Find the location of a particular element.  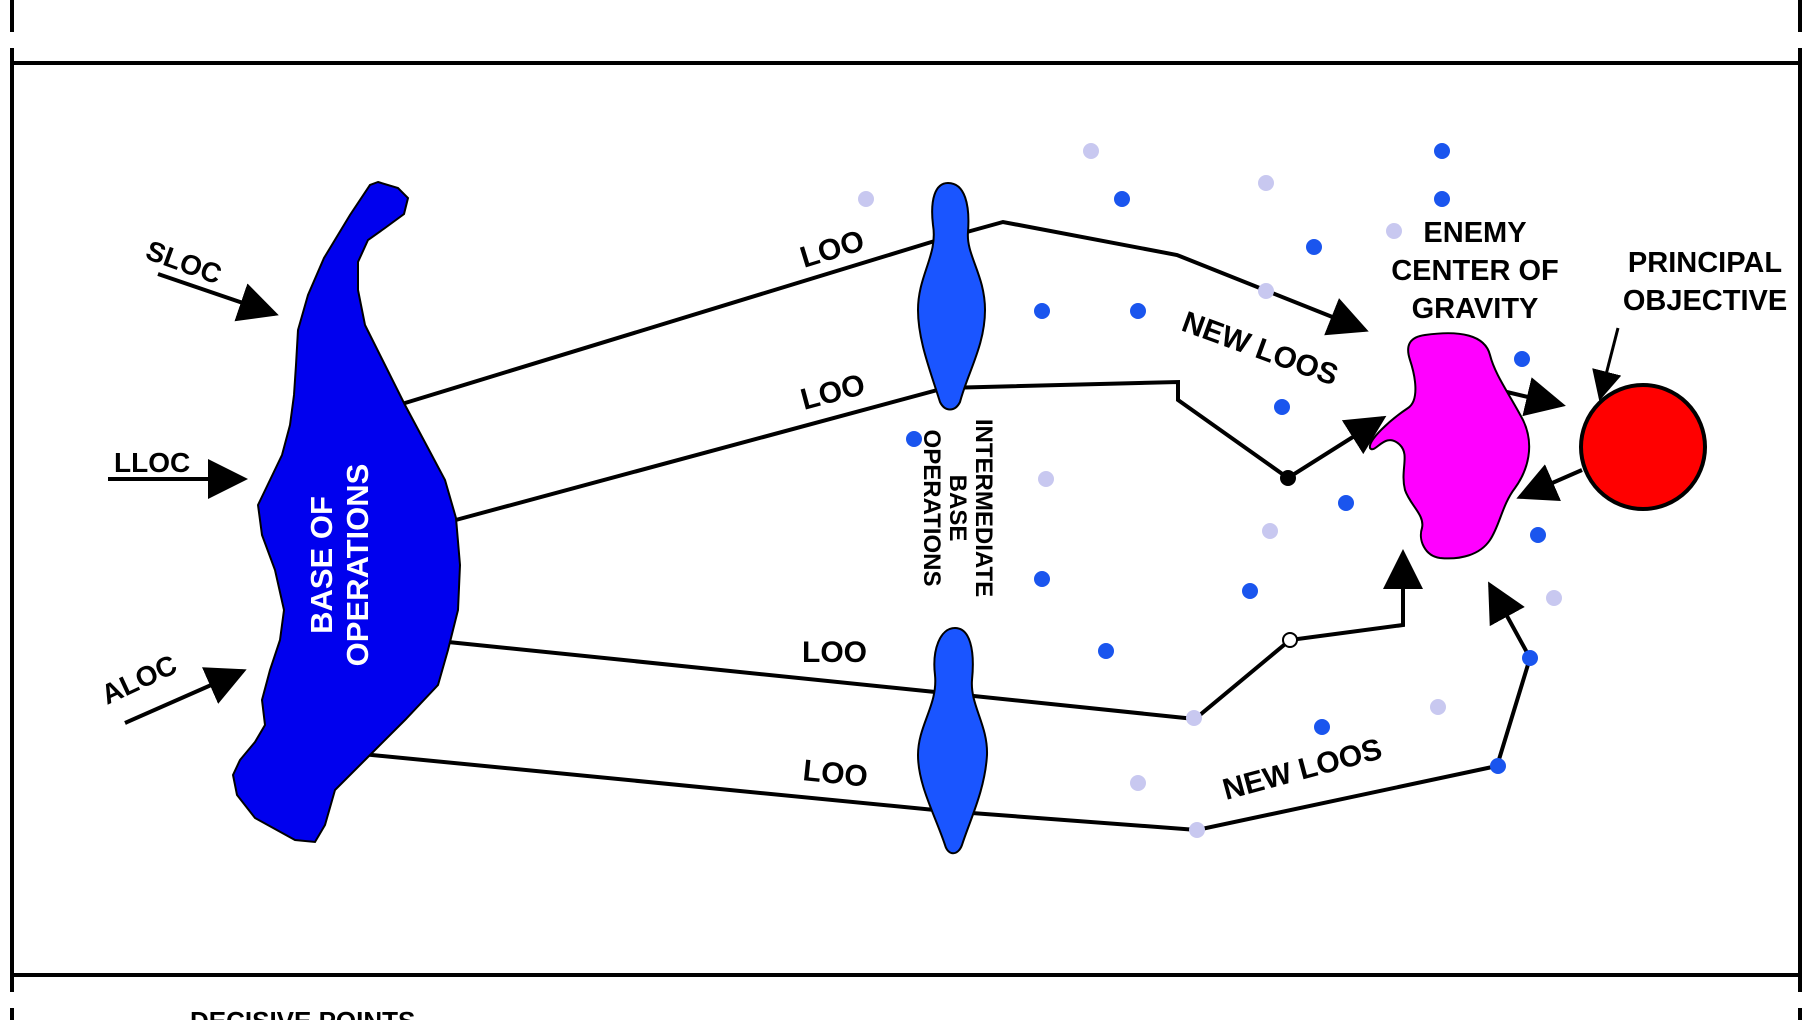

sloc-arrow is located at coordinates (218, 297).